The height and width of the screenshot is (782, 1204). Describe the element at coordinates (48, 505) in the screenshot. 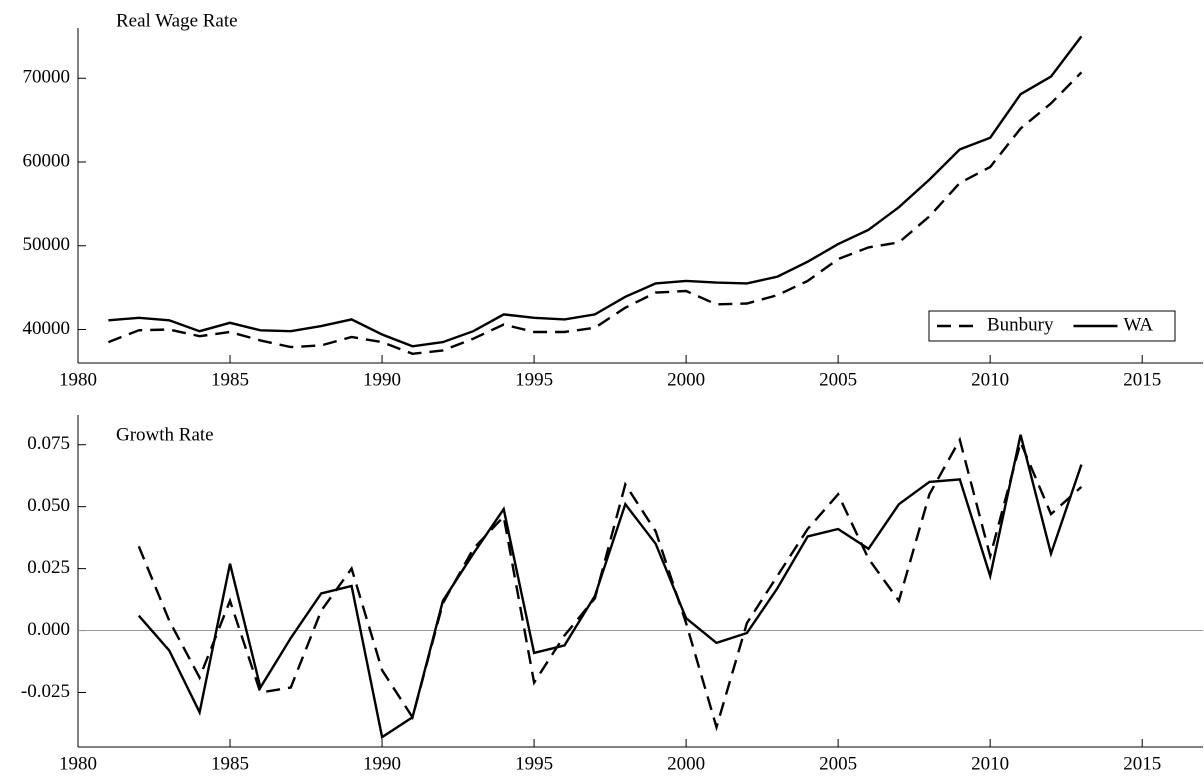

I see `y-tick-label: 0.050` at that location.